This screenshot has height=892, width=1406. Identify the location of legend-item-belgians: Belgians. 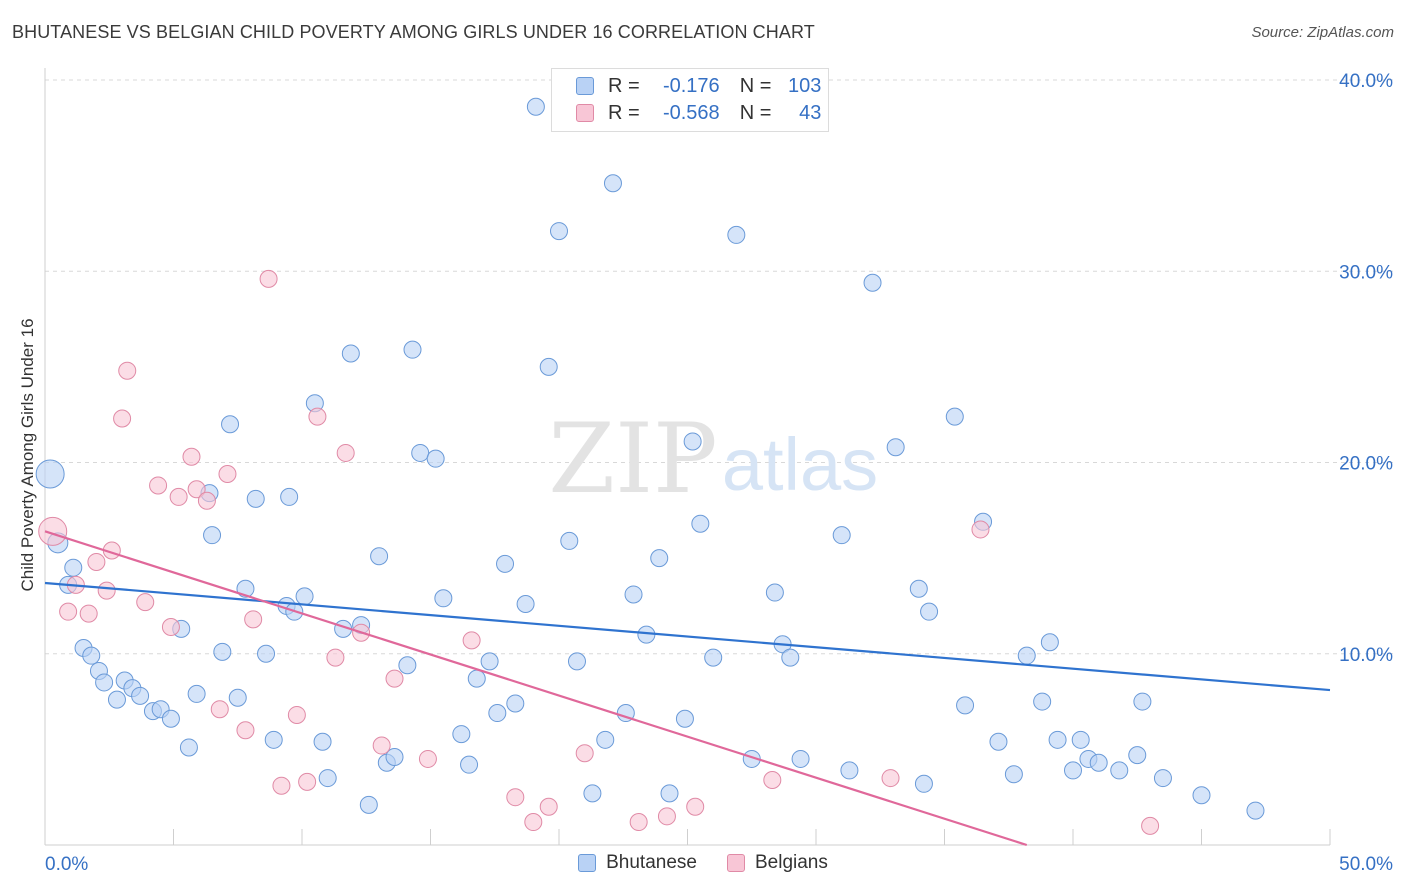
(777, 863).